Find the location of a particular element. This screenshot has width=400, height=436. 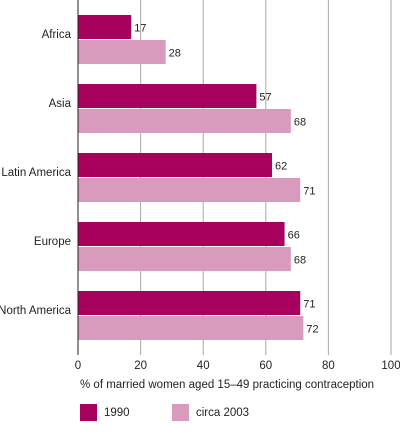

x-tick-label: 60 is located at coordinates (265, 366).